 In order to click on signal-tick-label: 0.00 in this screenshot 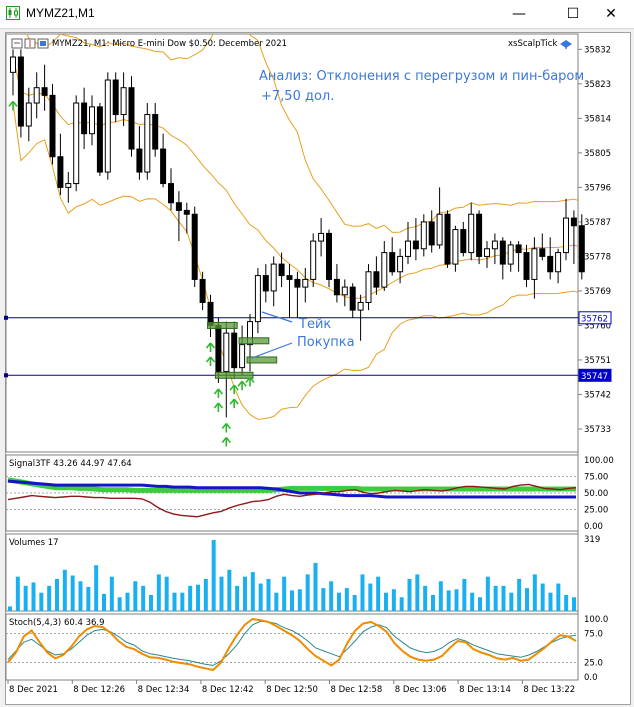, I will do `click(593, 527)`.